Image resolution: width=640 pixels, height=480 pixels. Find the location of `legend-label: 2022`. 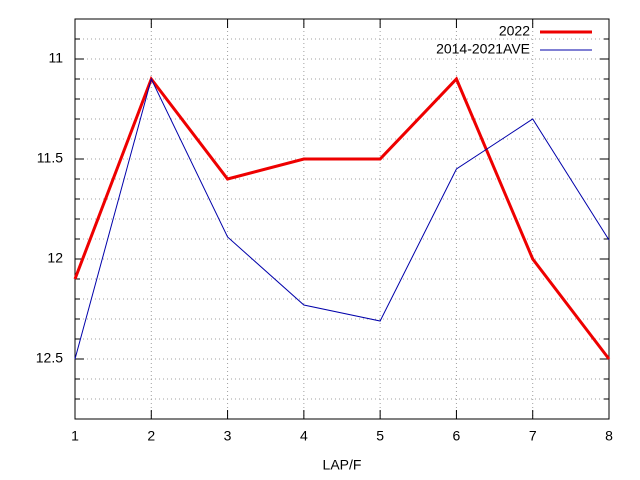

legend-label: 2022 is located at coordinates (514, 31).